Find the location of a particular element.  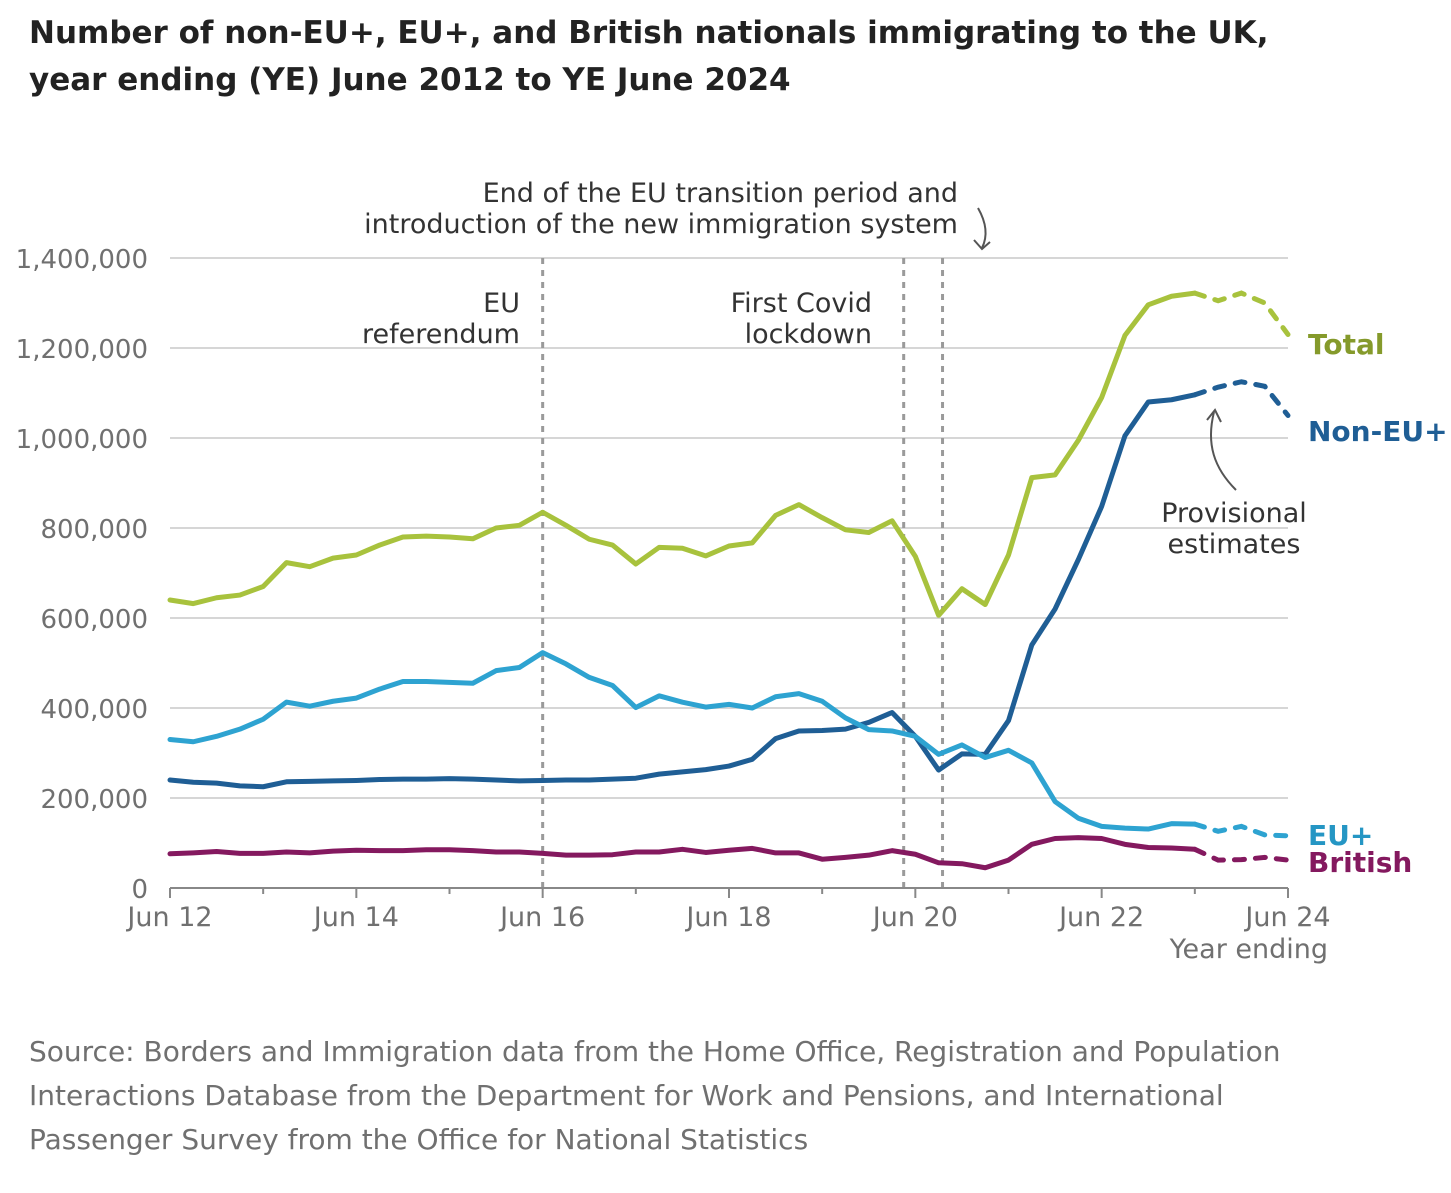

series-line-eu- is located at coordinates (682, 741).